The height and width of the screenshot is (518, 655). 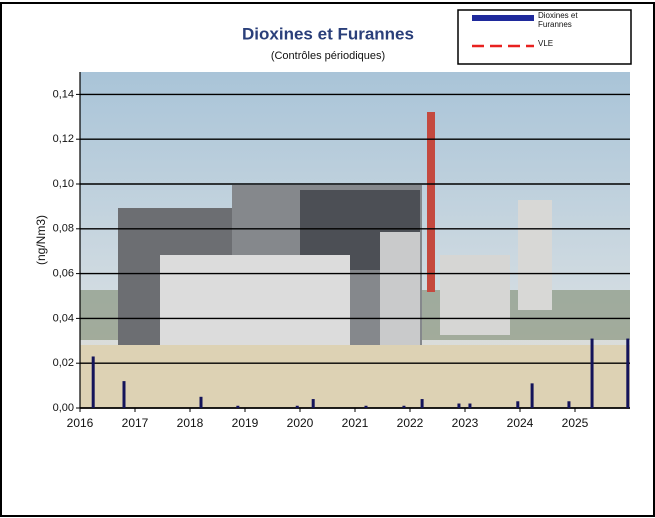 What do you see at coordinates (80, 423) in the screenshot?
I see `x-tick-label: 2016` at bounding box center [80, 423].